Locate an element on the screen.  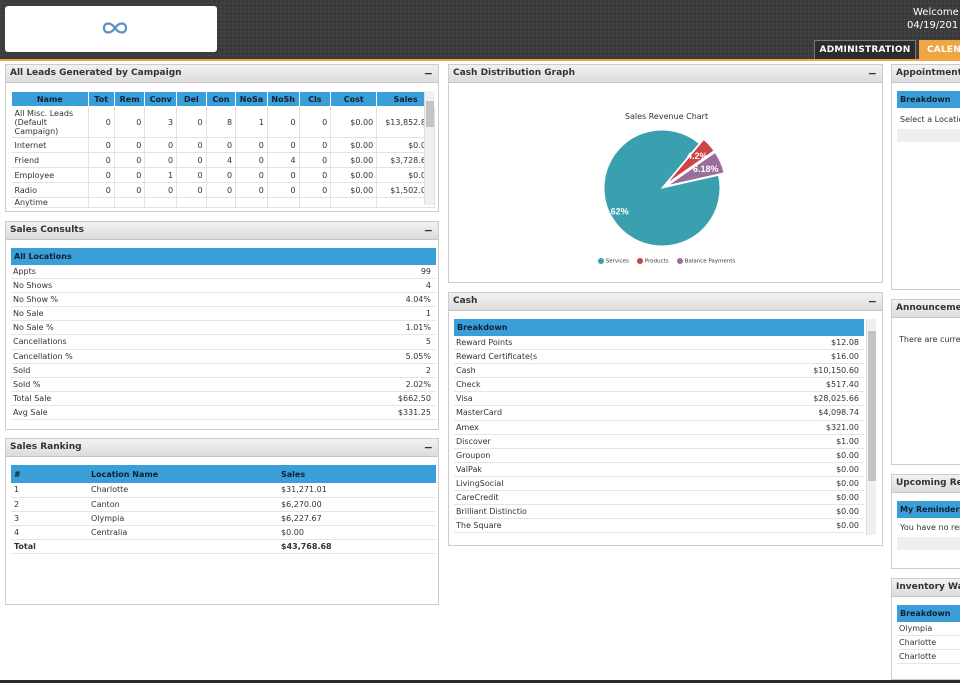
lead-name: Radio is located at coordinates (50, 190).